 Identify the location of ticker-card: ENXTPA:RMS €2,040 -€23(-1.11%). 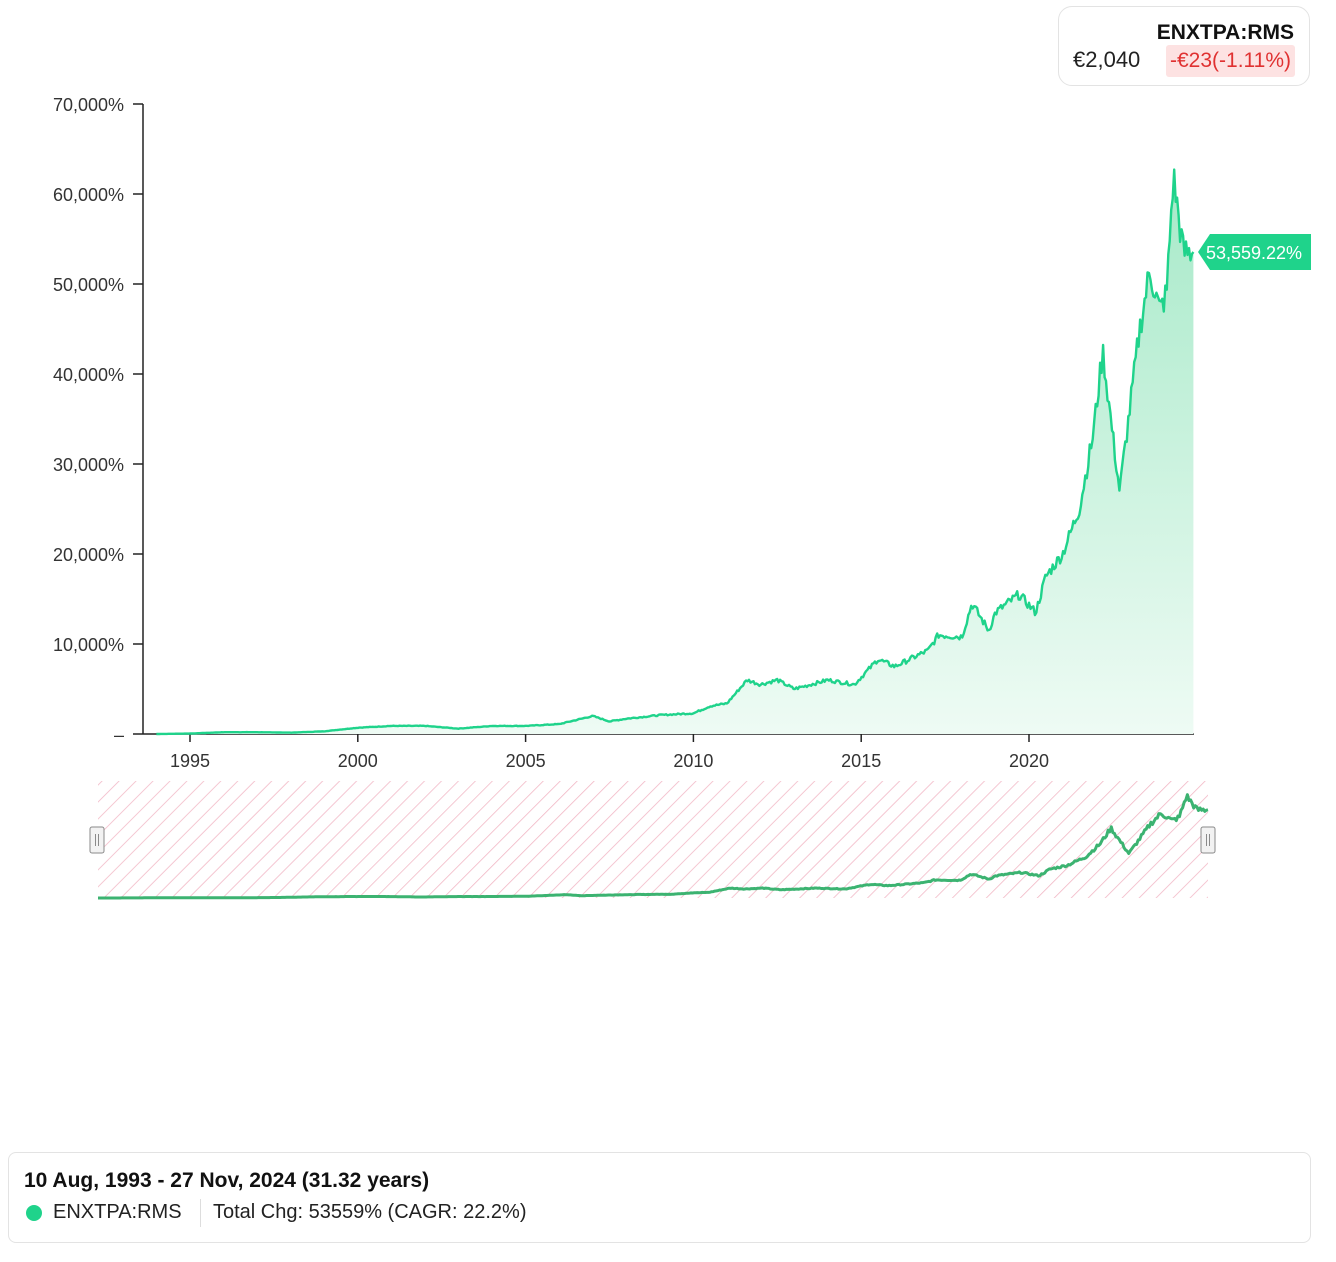
(1184, 46).